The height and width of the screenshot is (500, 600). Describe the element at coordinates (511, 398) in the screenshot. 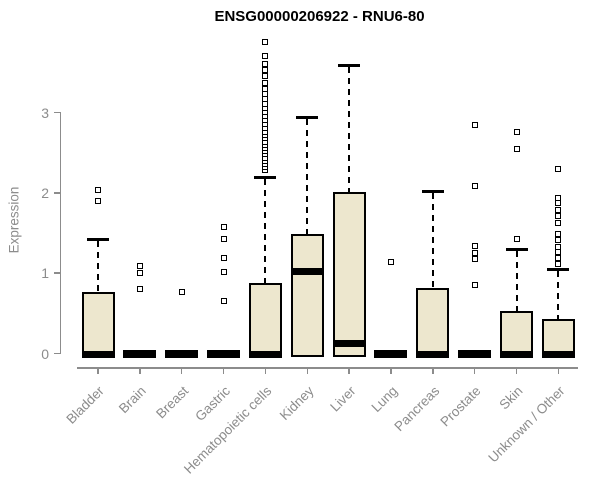

I see `x-tick-label: Skin` at that location.